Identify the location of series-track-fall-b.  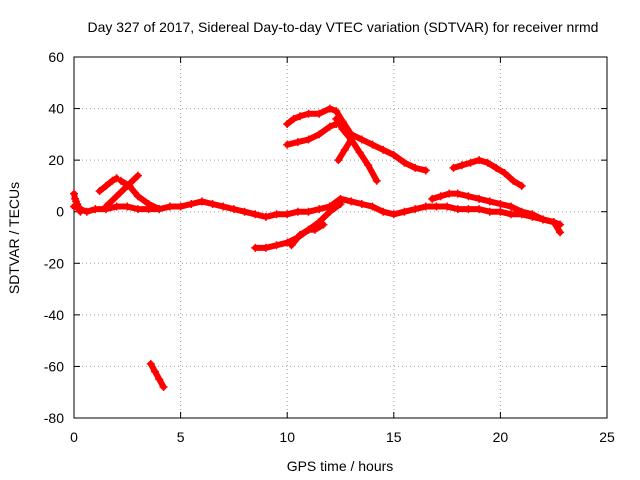
(345, 150).